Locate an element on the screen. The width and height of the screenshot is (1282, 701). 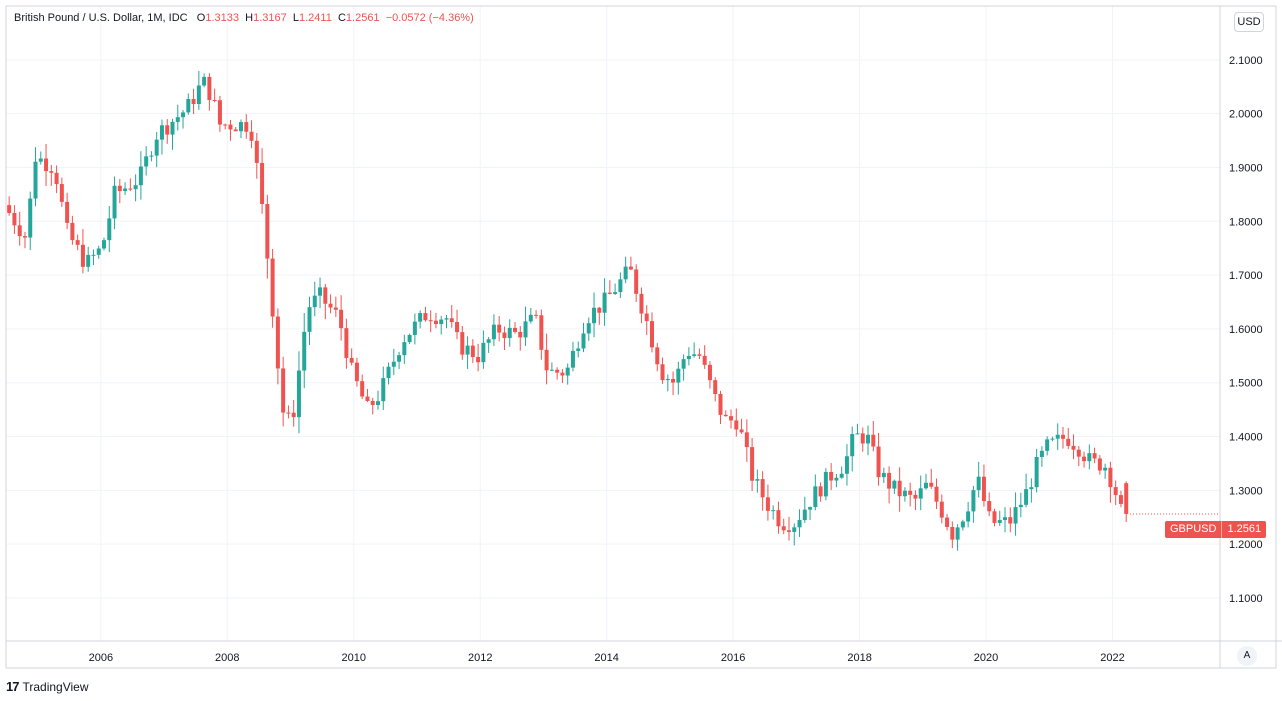
y-tick-label: 1.3000 is located at coordinates (1246, 491).